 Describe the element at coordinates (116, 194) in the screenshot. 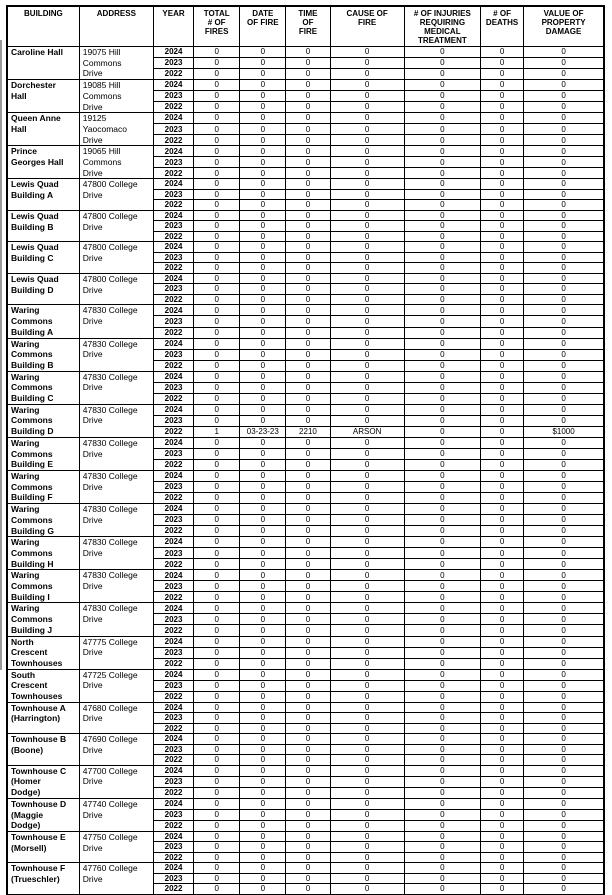

I see `building-address-cell: 47800 College Drive` at that location.